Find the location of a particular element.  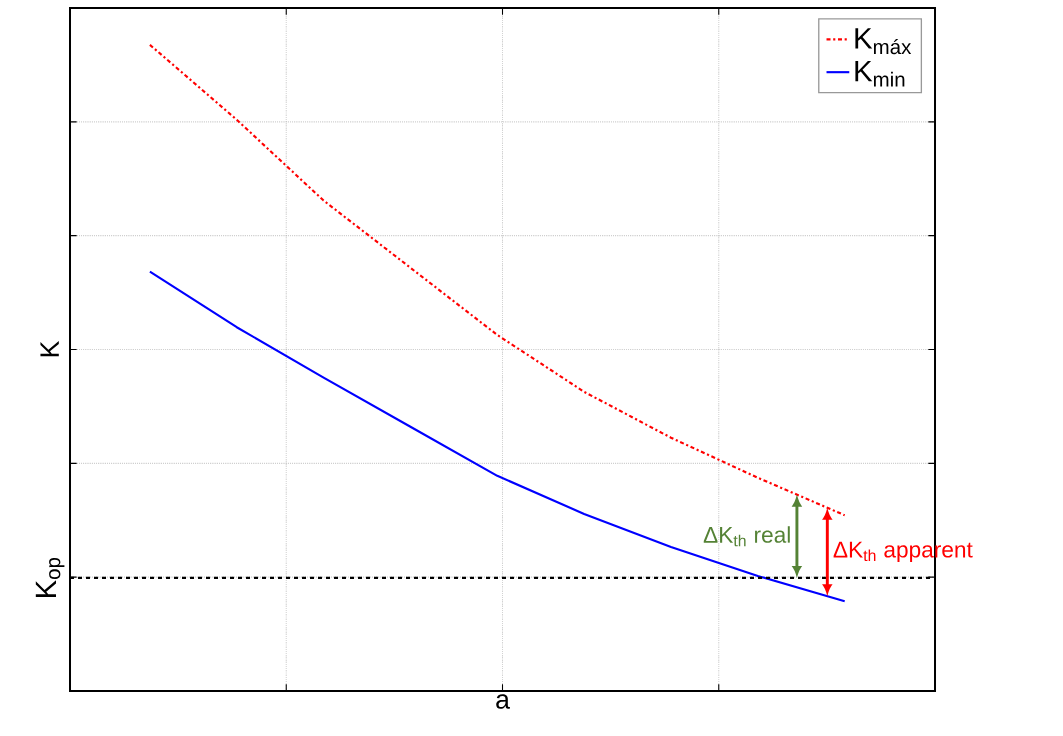

legend-label: K$_{min}$ is located at coordinates (880, 74).